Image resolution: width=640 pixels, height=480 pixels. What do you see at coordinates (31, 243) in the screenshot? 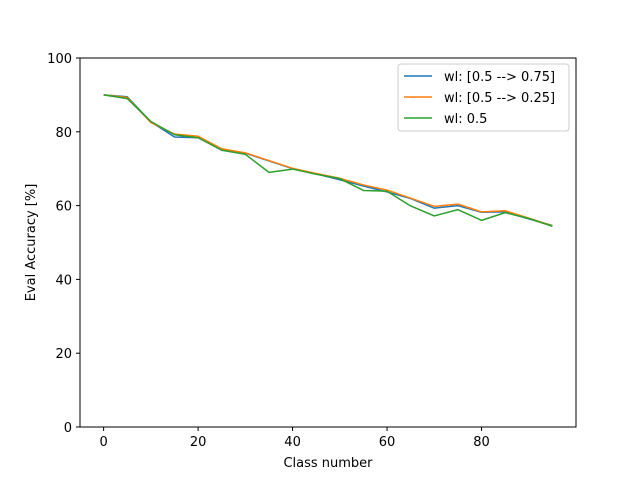
I see `y-axis-label: Eval Accuracy [%]` at bounding box center [31, 243].